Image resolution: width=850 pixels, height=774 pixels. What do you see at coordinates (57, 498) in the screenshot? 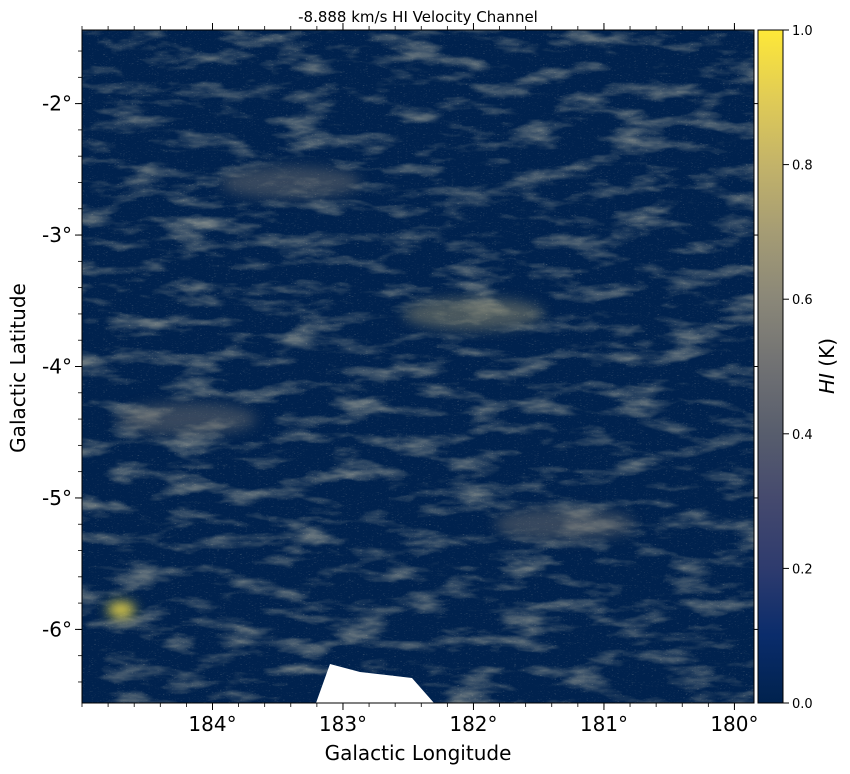
I see `y-tick-label: -5°` at bounding box center [57, 498].